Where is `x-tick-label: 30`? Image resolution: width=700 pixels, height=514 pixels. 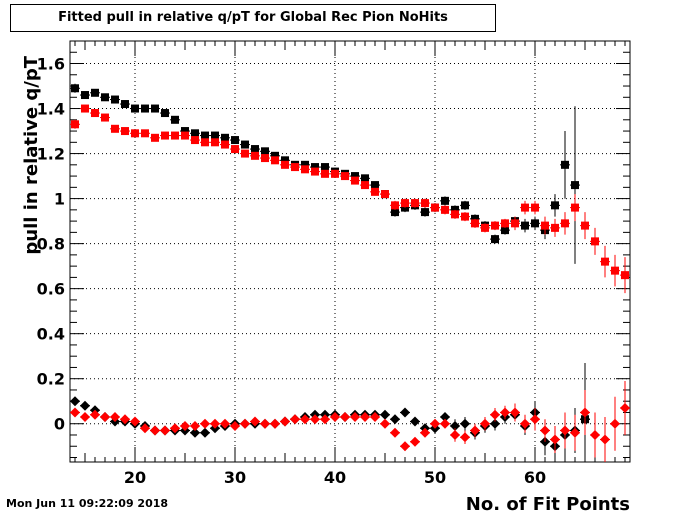 x-tick-label: 30 is located at coordinates (235, 477).